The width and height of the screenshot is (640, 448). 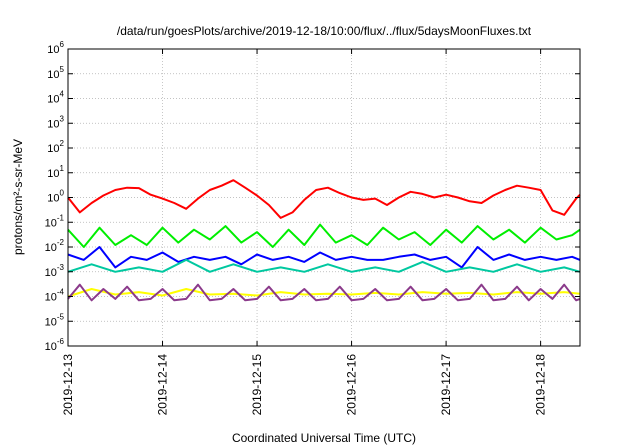 I want to click on x-tick-label: 2019-12-13, so click(x=68, y=385).